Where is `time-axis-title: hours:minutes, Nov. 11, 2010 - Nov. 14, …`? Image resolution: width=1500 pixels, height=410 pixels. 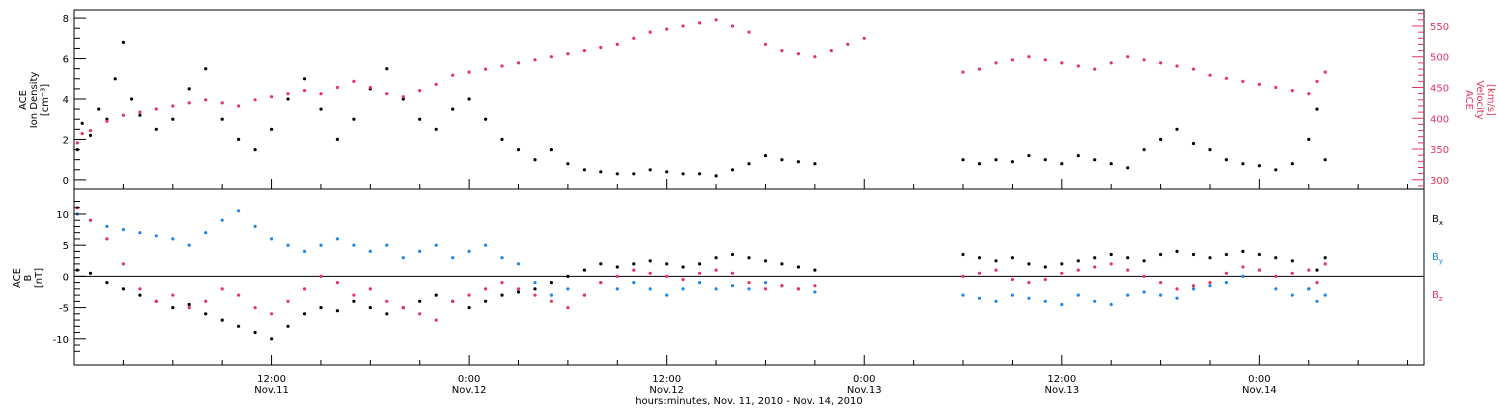
time-axis-title: hours:minutes, Nov. 11, 2010 - Nov. 14, … is located at coordinates (749, 401).